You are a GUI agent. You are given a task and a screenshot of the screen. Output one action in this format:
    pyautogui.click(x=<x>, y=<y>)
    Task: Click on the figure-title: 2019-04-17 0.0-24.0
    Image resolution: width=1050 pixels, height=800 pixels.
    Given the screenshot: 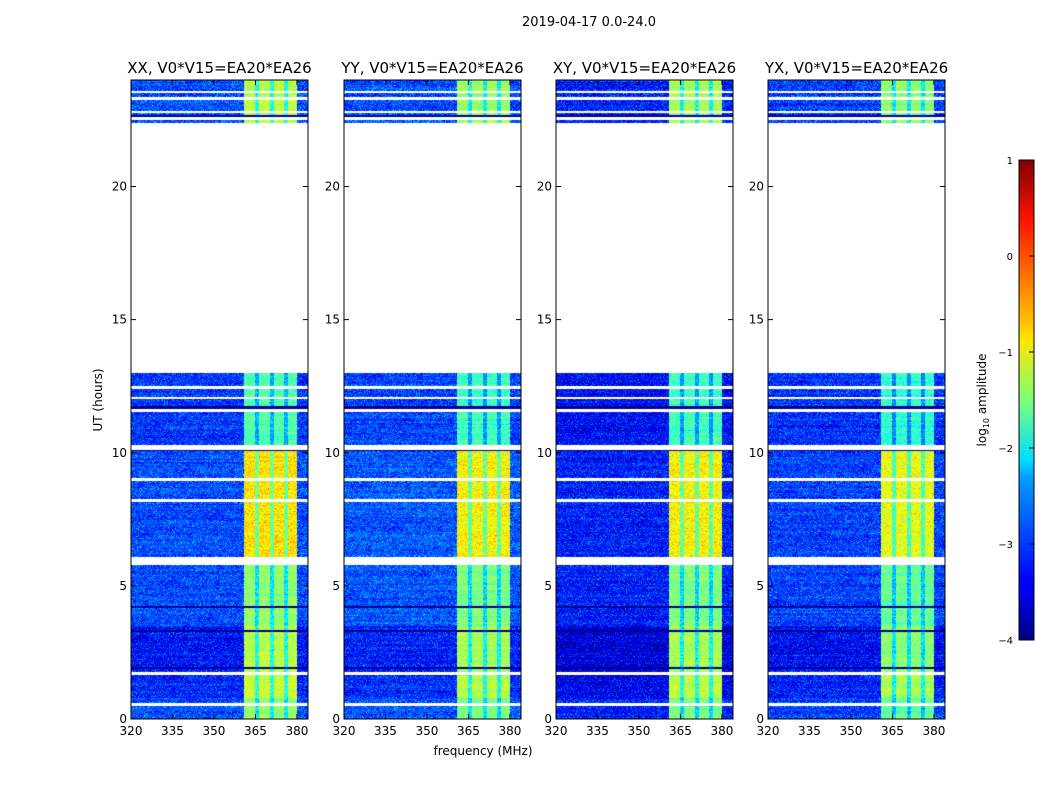 What is the action you would take?
    pyautogui.click(x=589, y=22)
    